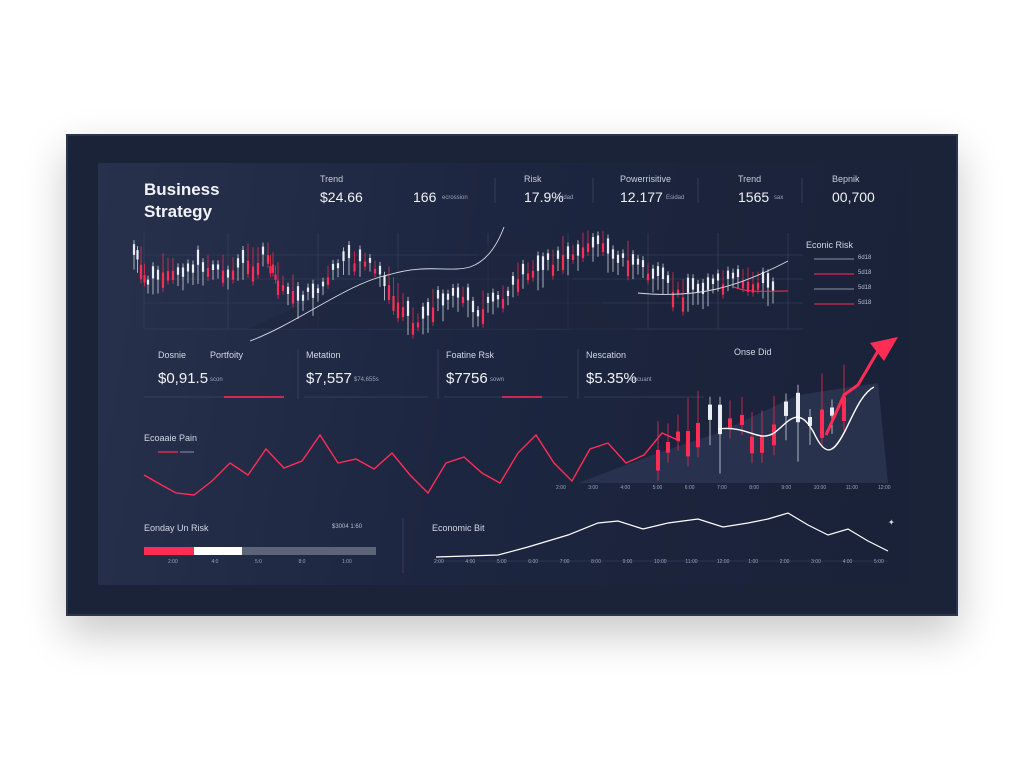 The height and width of the screenshot is (768, 1024). I want to click on axis-tick-label: 5:0, so click(258, 562).